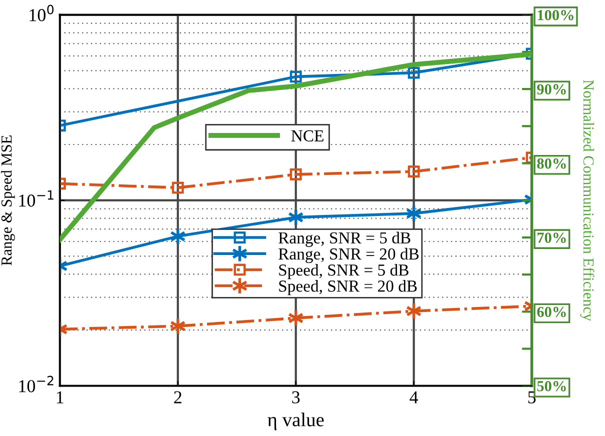 Image resolution: width=605 pixels, height=436 pixels. Describe the element at coordinates (556, 15) in the screenshot. I see `y2-tick-label: 100%` at that location.